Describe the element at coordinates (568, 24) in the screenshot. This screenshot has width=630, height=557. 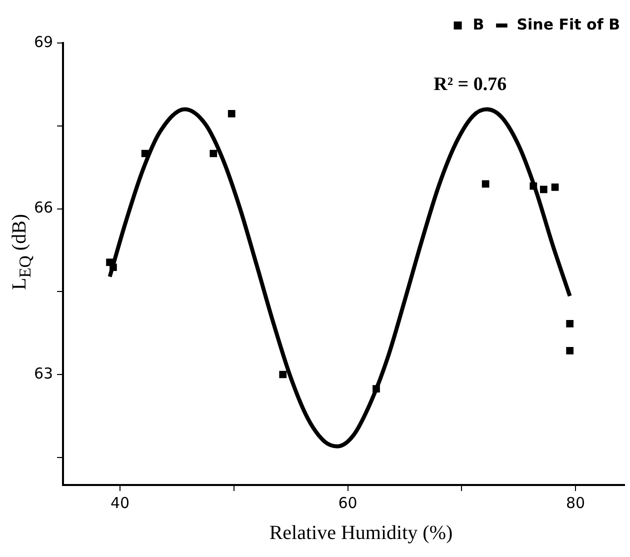
I see `legend-label: Sine Fit of B` at that location.